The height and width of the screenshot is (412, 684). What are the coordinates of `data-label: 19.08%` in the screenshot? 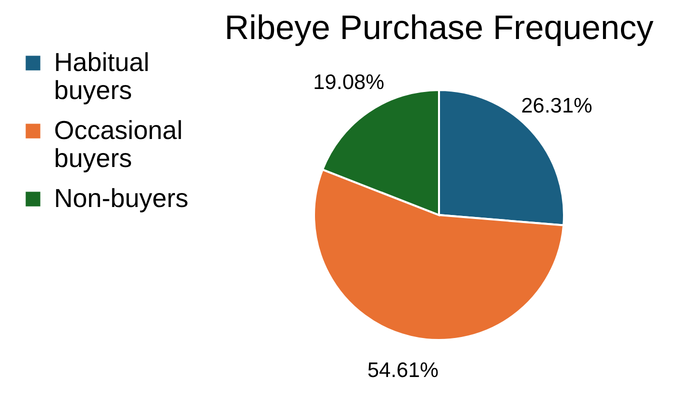 It's located at (348, 82).